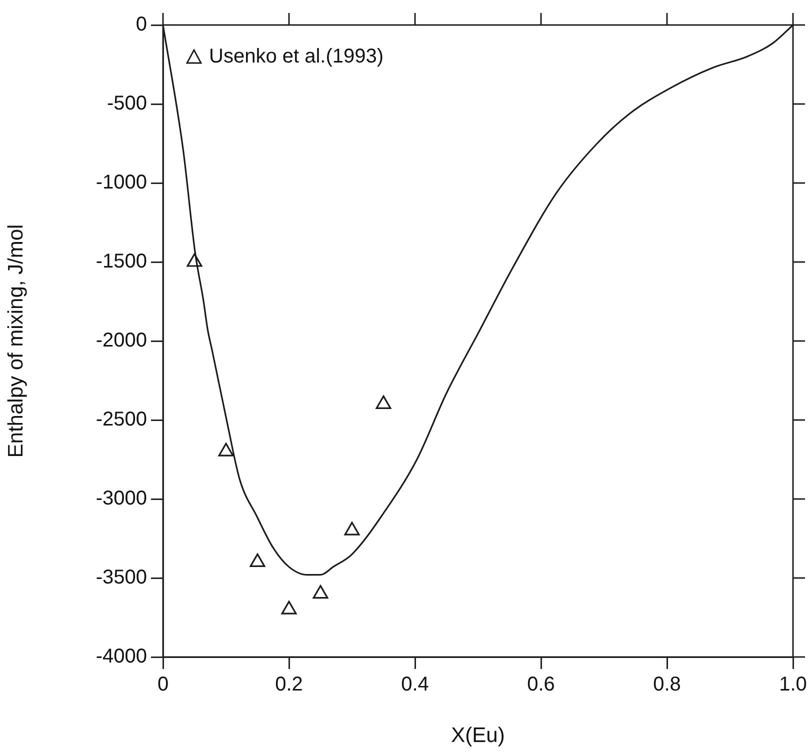  What do you see at coordinates (121, 577) in the screenshot?
I see `y-tick-label: -3500` at bounding box center [121, 577].